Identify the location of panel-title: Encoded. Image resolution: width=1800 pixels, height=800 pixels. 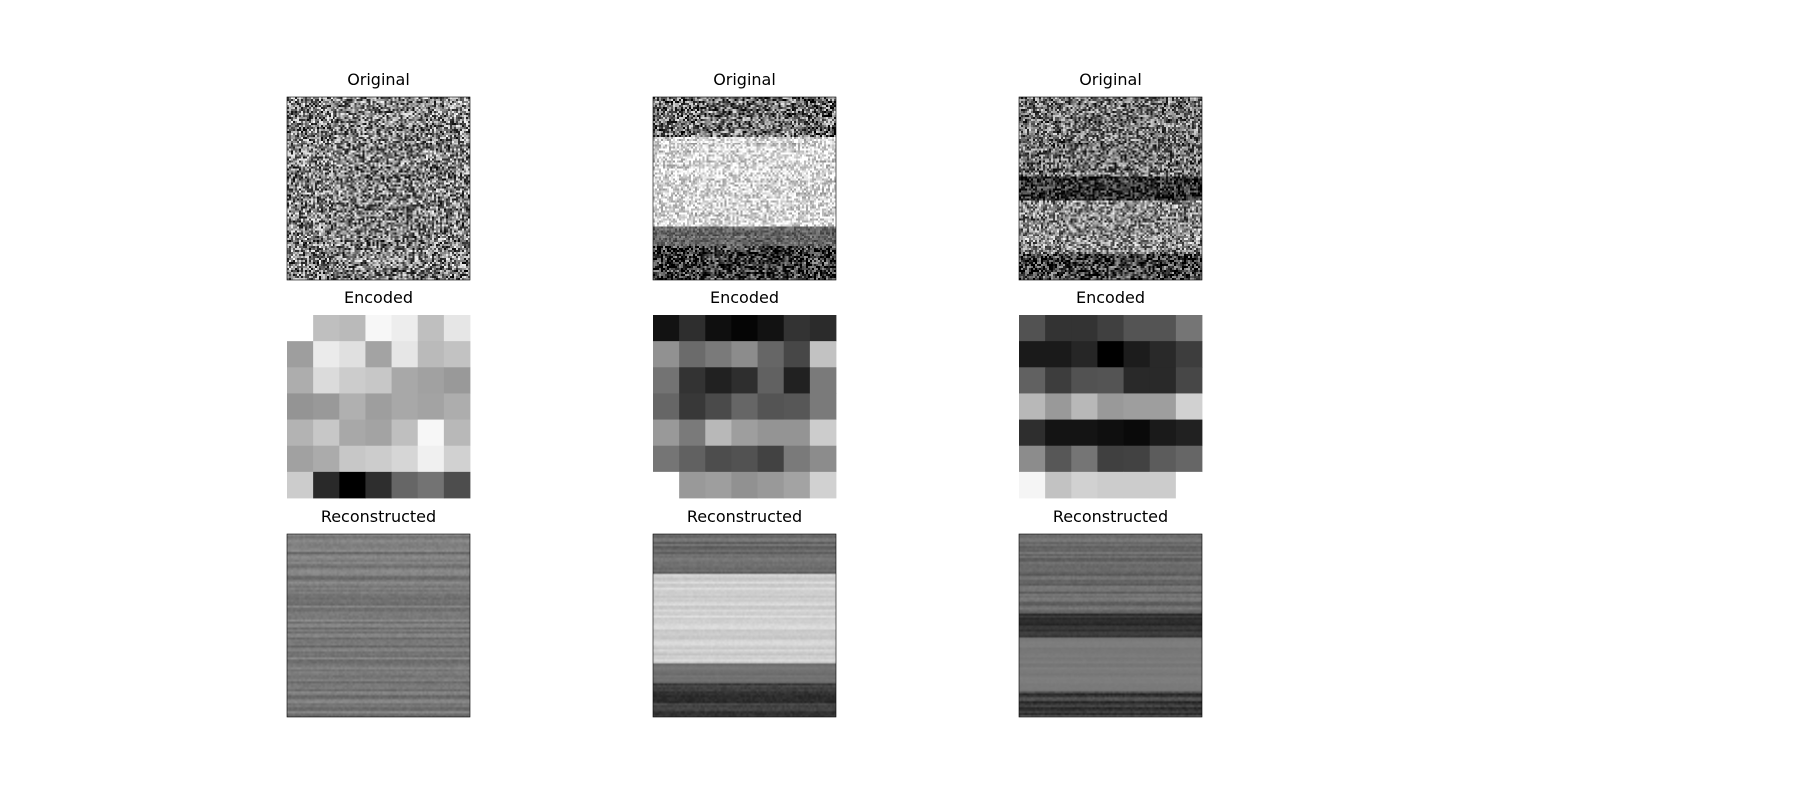
(378, 297).